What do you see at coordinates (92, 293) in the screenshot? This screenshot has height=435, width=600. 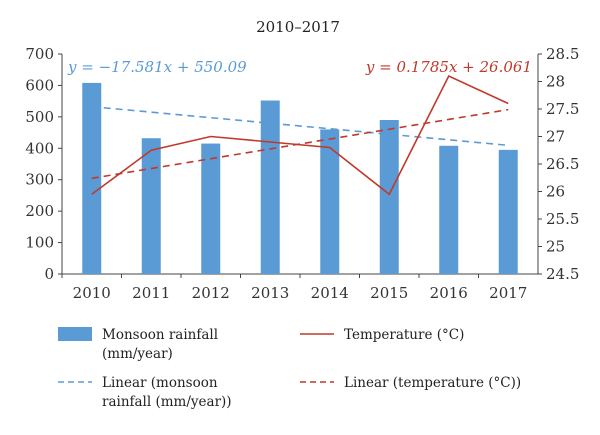 I see `x-tick-label: 2010` at bounding box center [92, 293].